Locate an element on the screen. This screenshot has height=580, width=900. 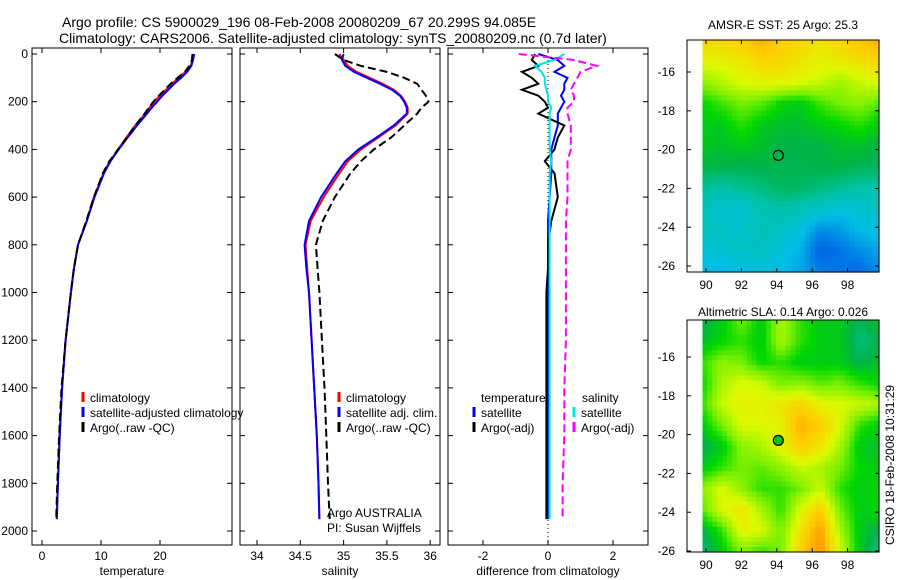
map-frame is located at coordinates (783, 156).